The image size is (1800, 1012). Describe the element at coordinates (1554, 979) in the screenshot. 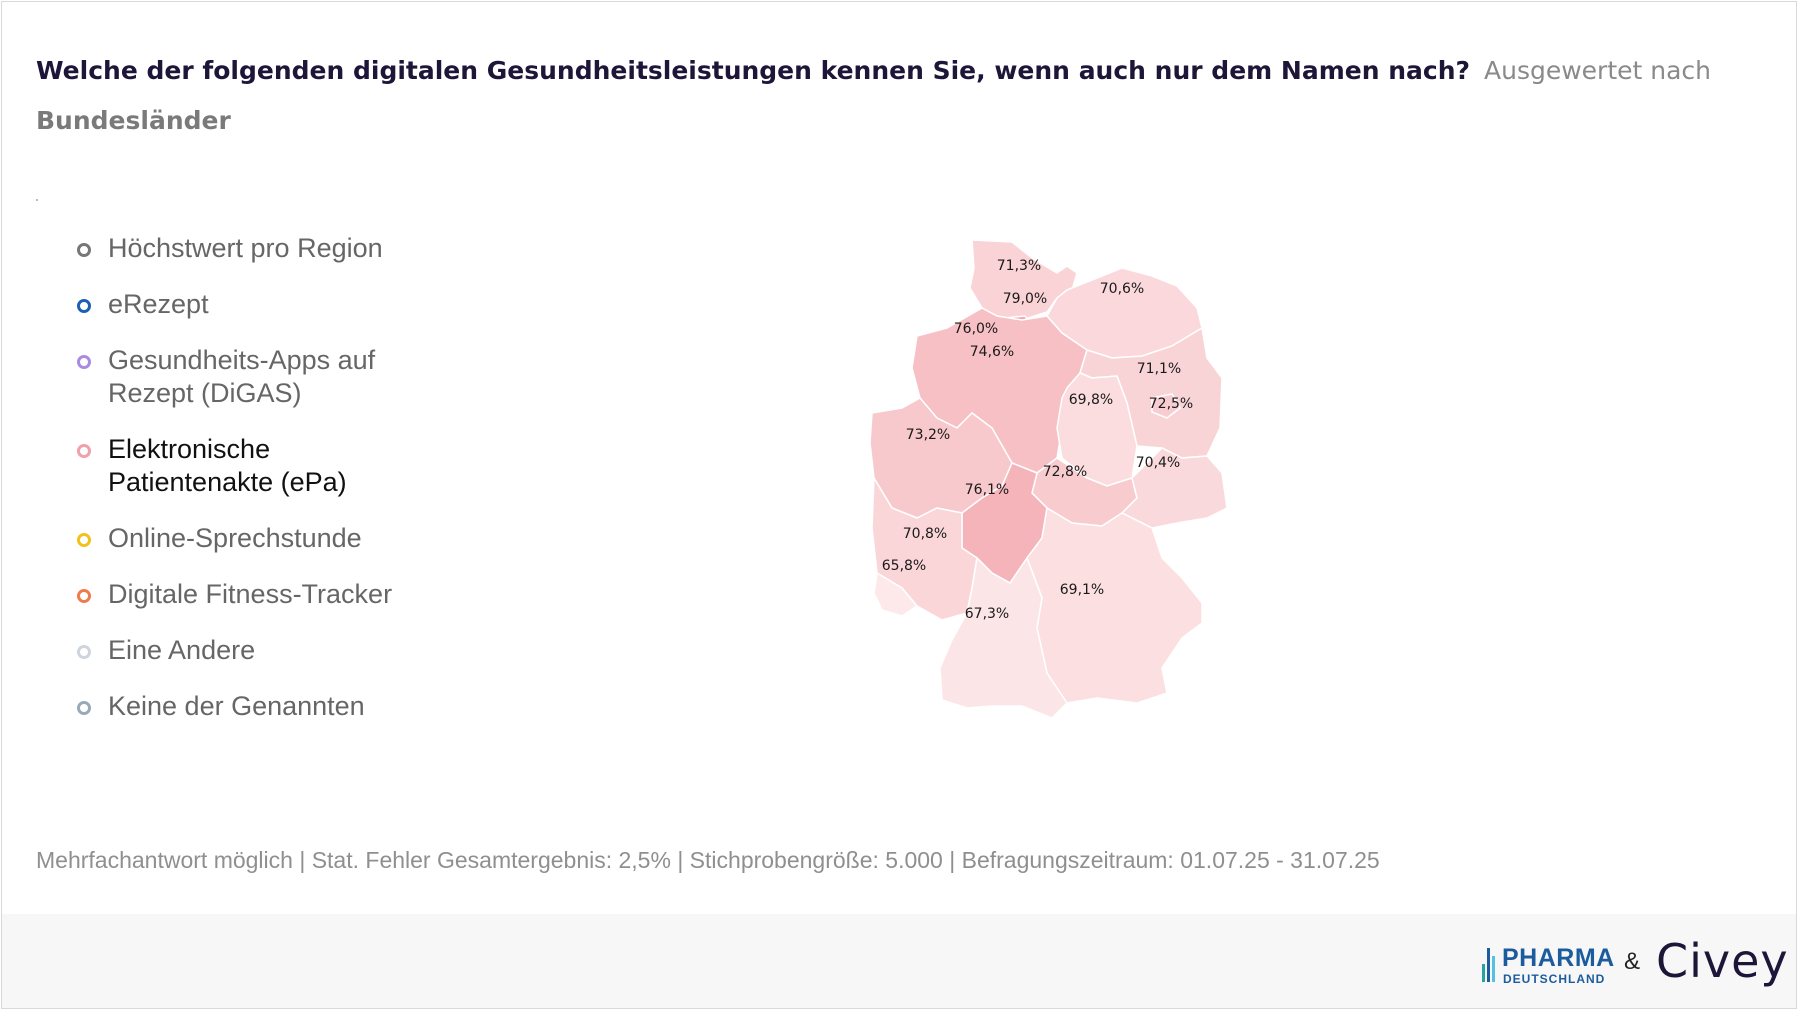

I see `pharma-logo-subtext: DEUTSCHLAND` at that location.